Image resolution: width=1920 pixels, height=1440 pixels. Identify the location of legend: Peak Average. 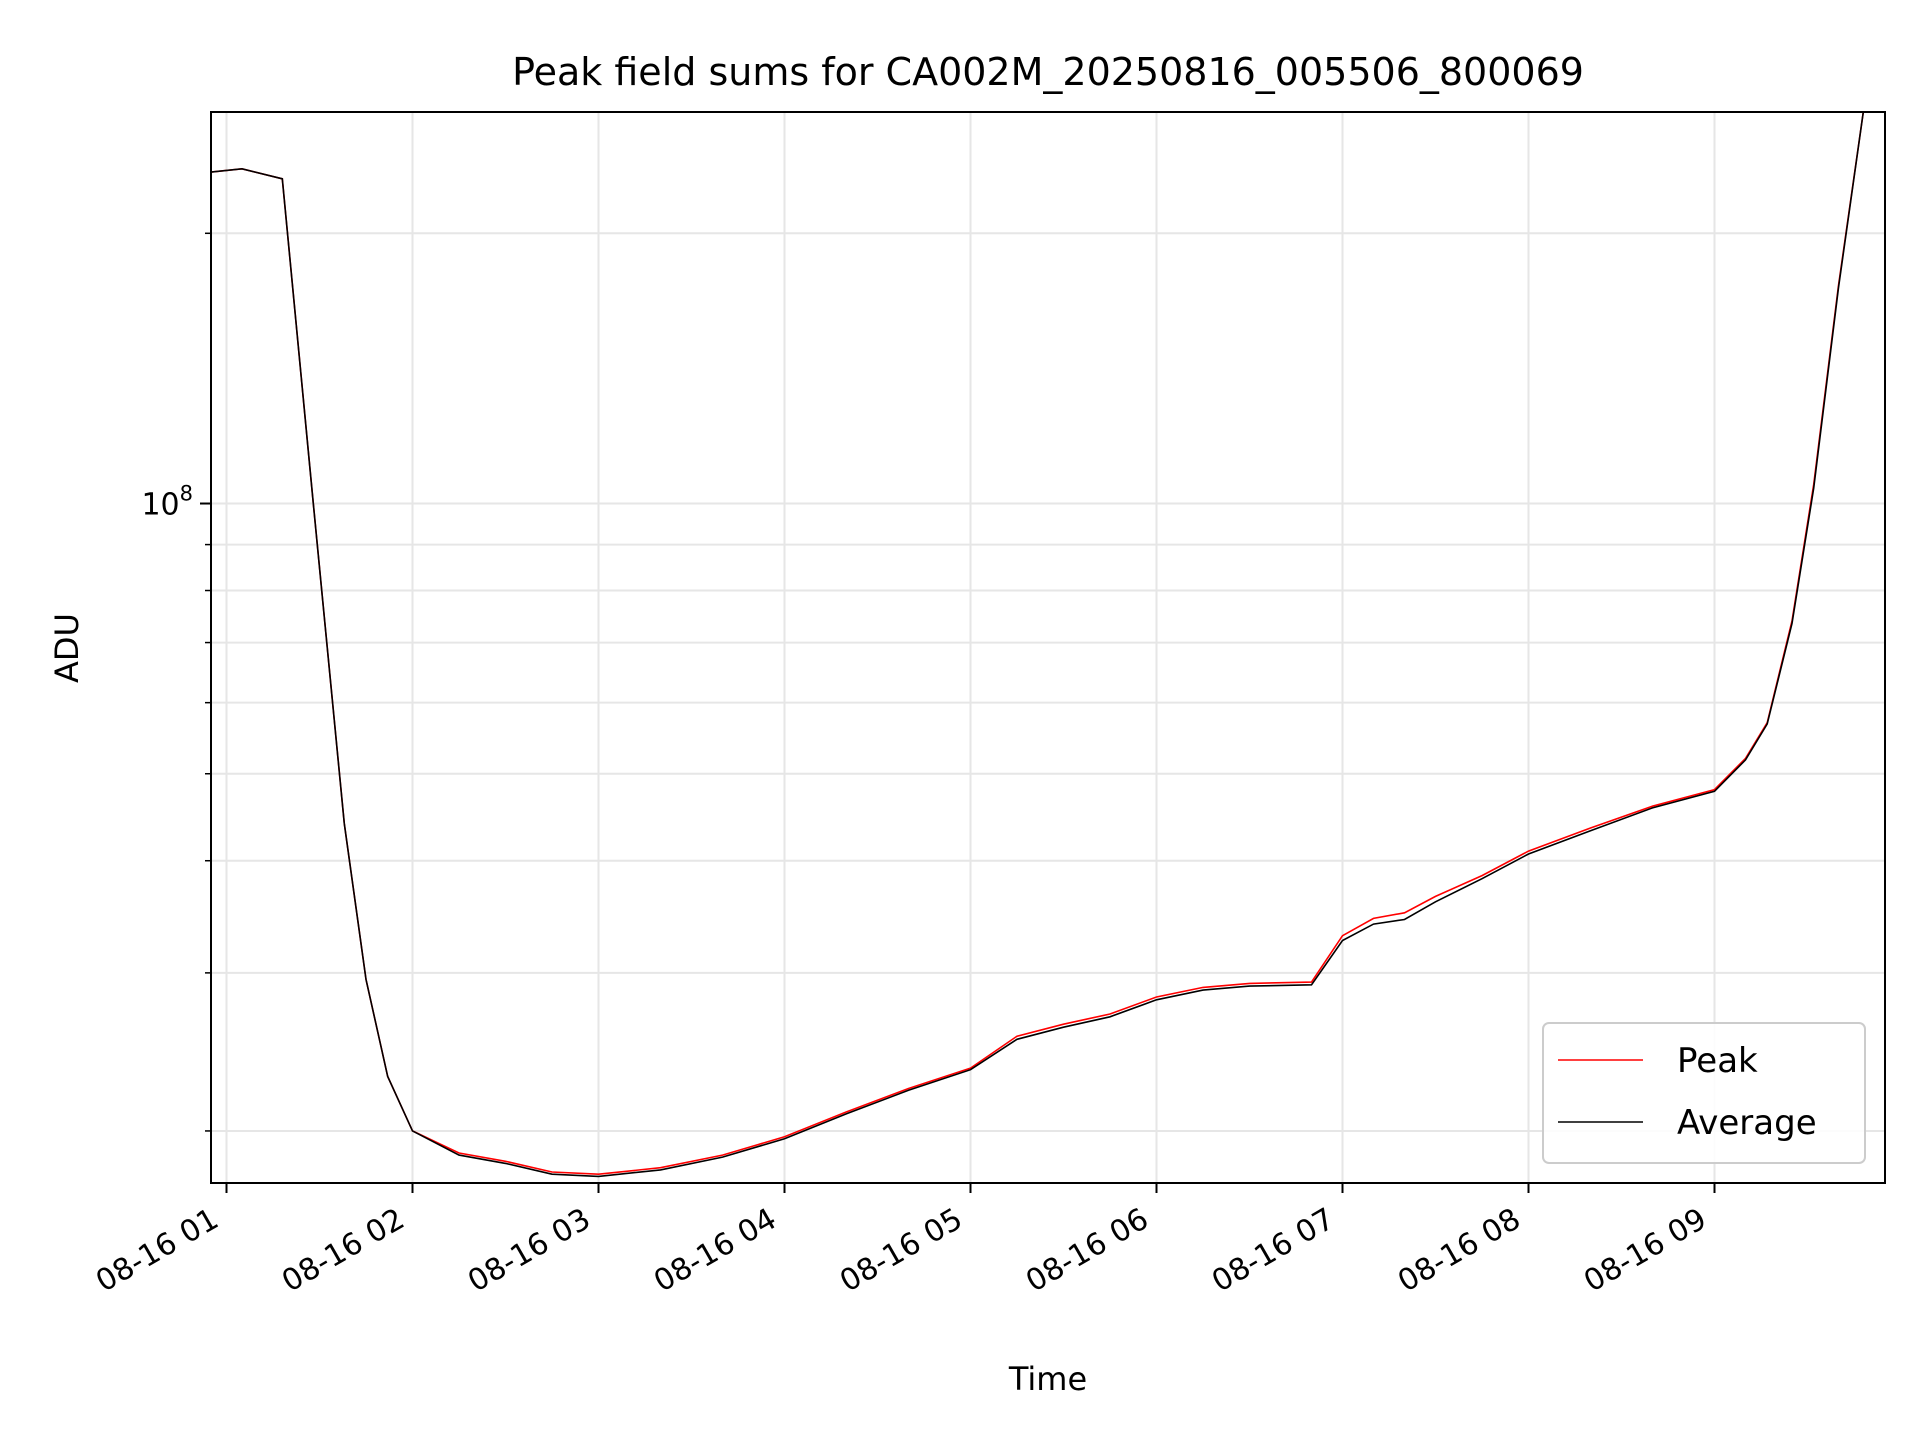
(1704, 1093).